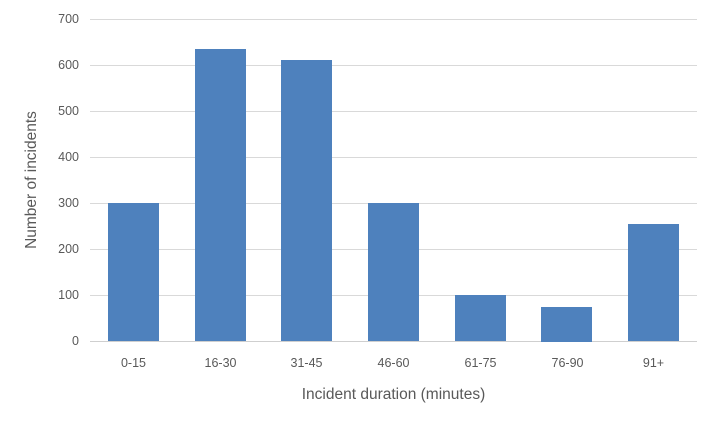 The image size is (715, 428). I want to click on x-tick-label: 0-15, so click(133, 363).